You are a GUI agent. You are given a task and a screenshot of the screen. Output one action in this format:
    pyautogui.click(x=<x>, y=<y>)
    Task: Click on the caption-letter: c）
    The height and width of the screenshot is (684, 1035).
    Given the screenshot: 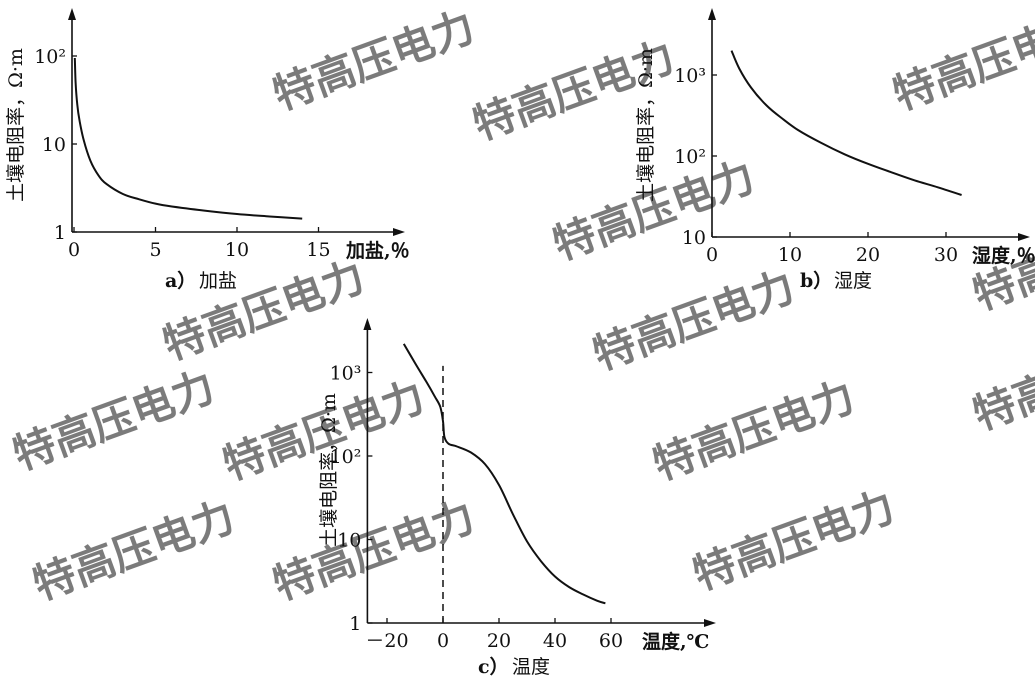 What is the action you would take?
    pyautogui.click(x=493, y=666)
    